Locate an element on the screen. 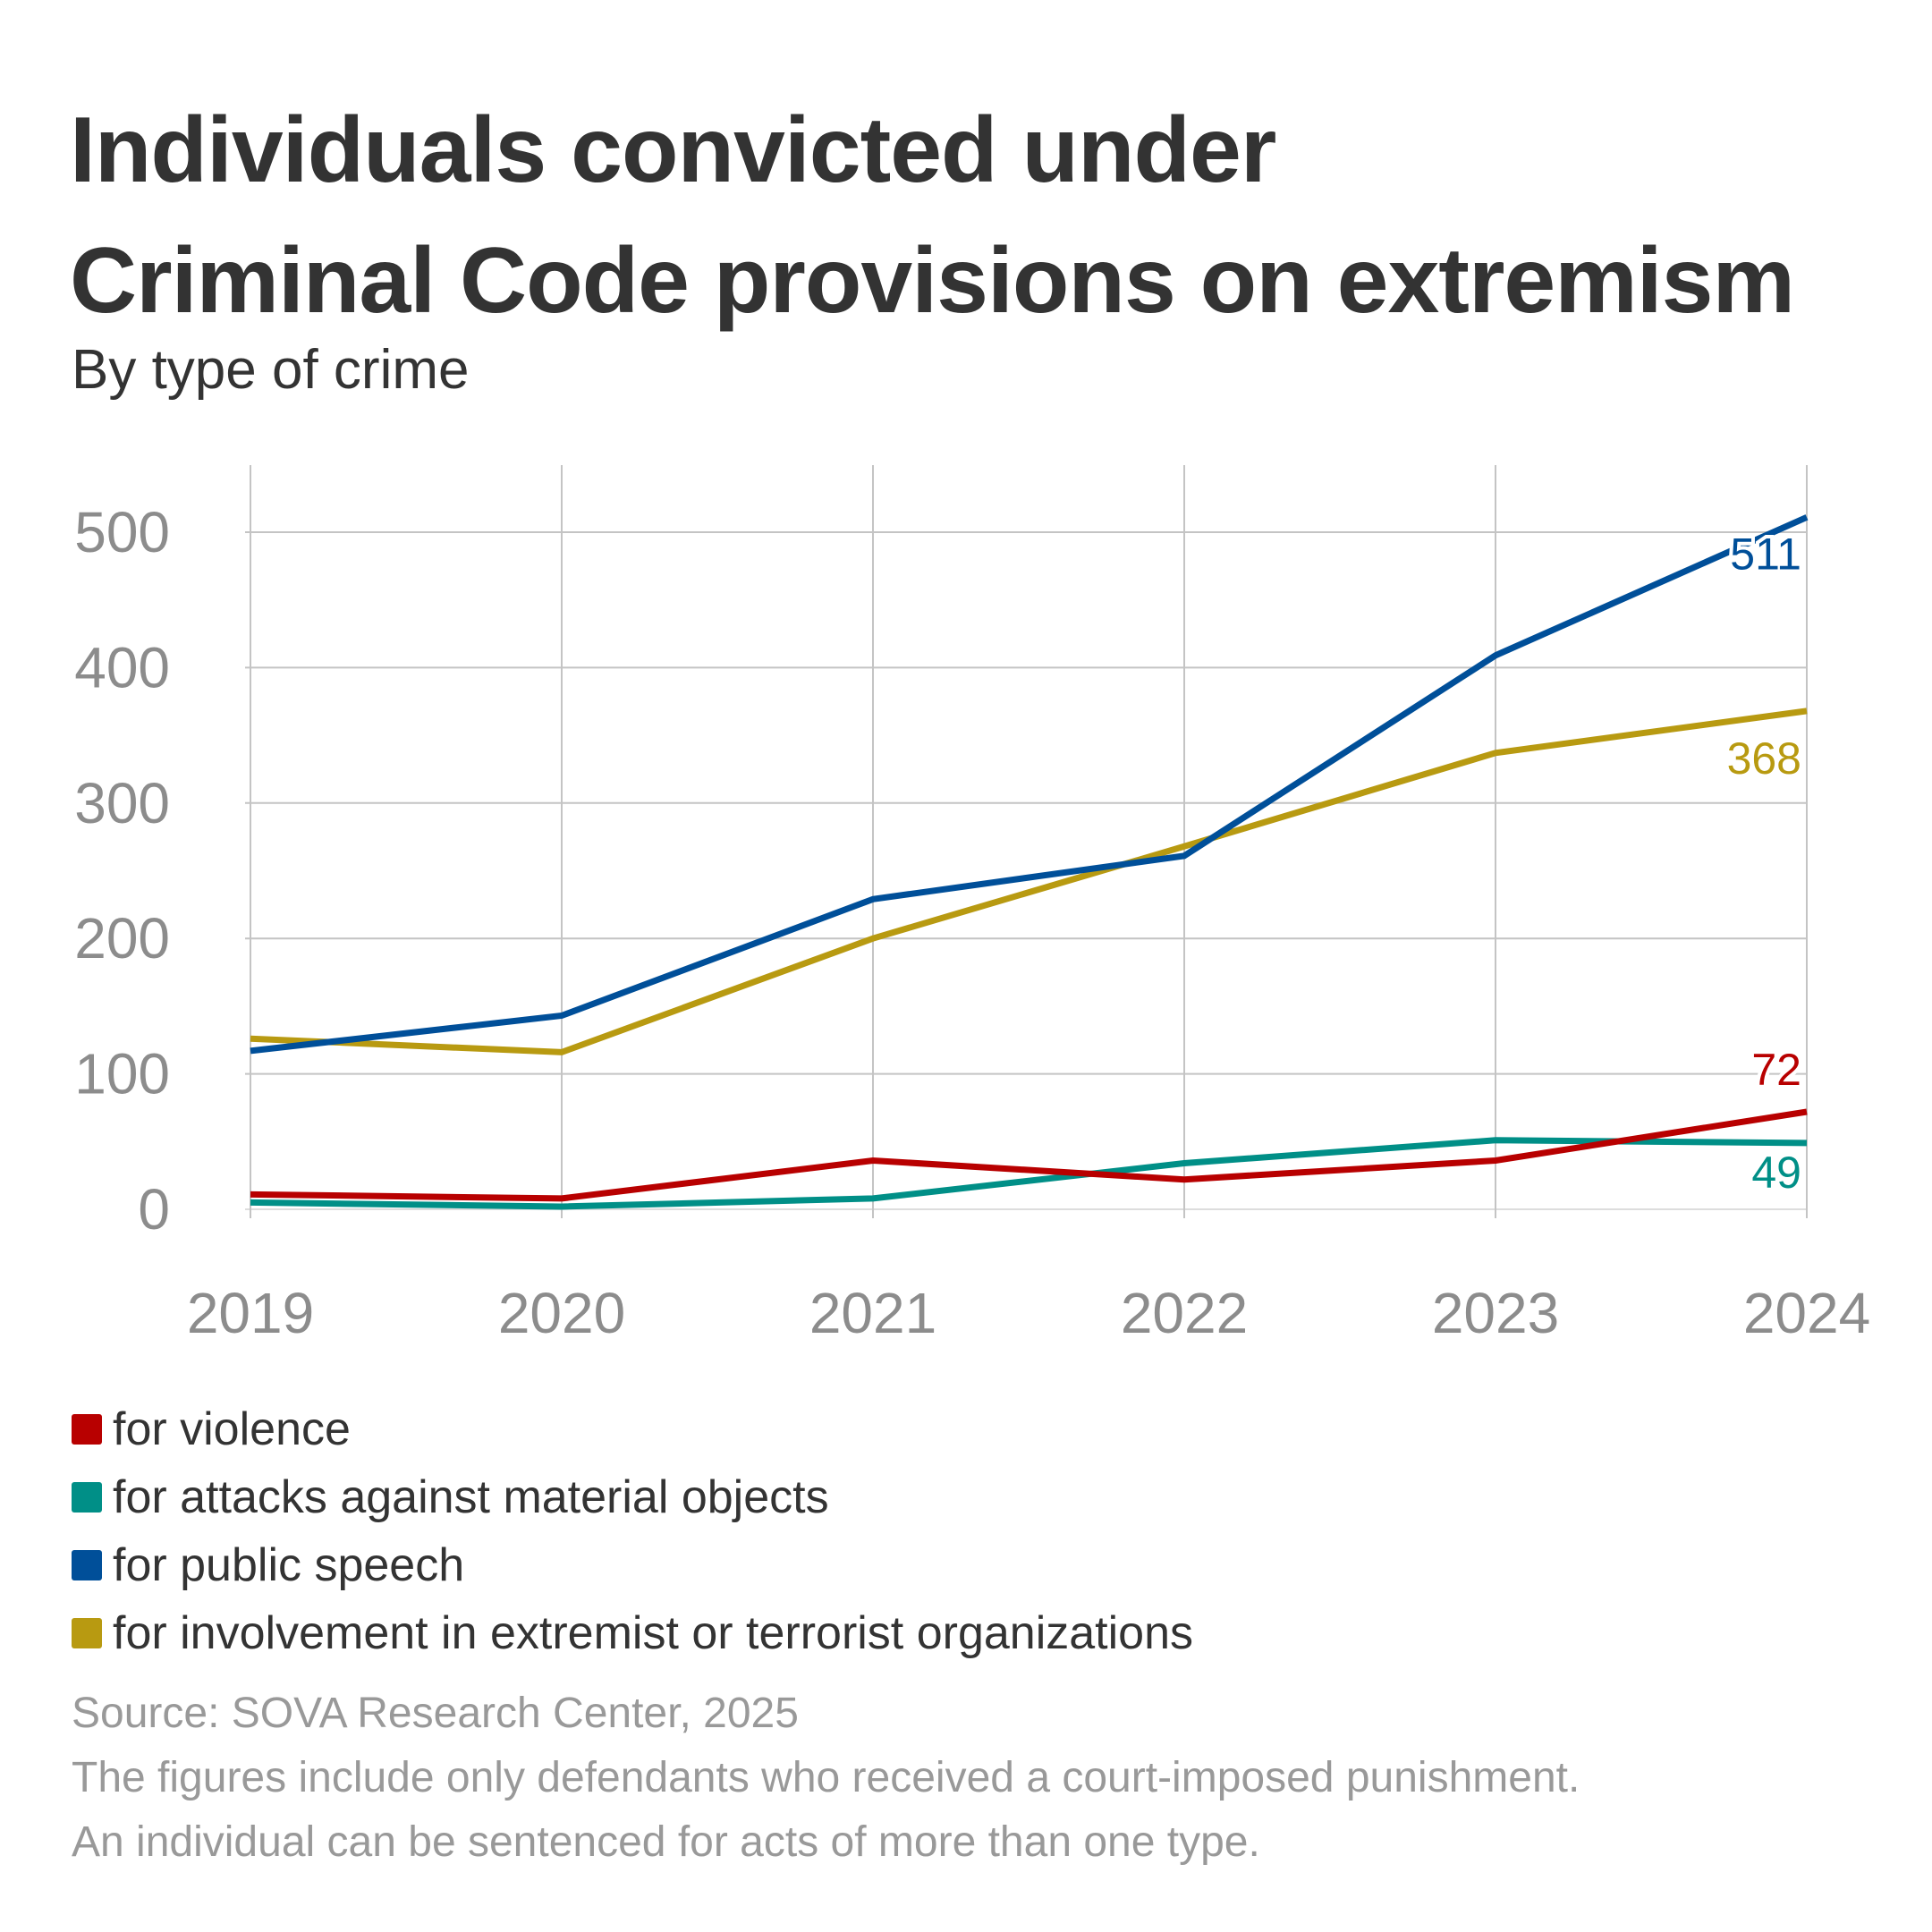 This screenshot has width=1932, height=1932. legend-item-violence: for violence is located at coordinates (632, 1429).